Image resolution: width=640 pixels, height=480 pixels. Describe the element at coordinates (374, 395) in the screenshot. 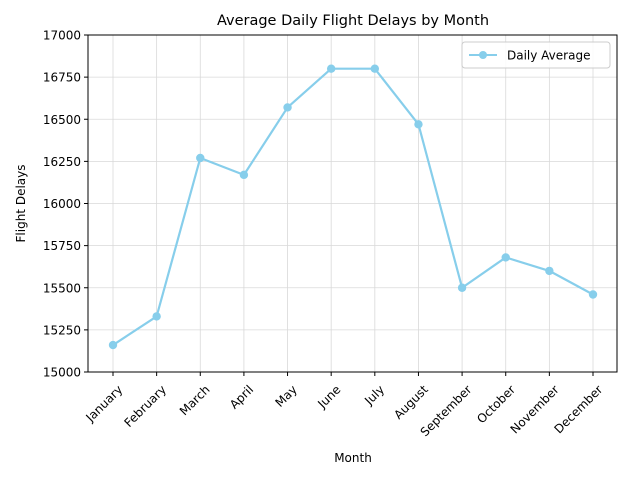

I see `x-tick-label: July` at that location.